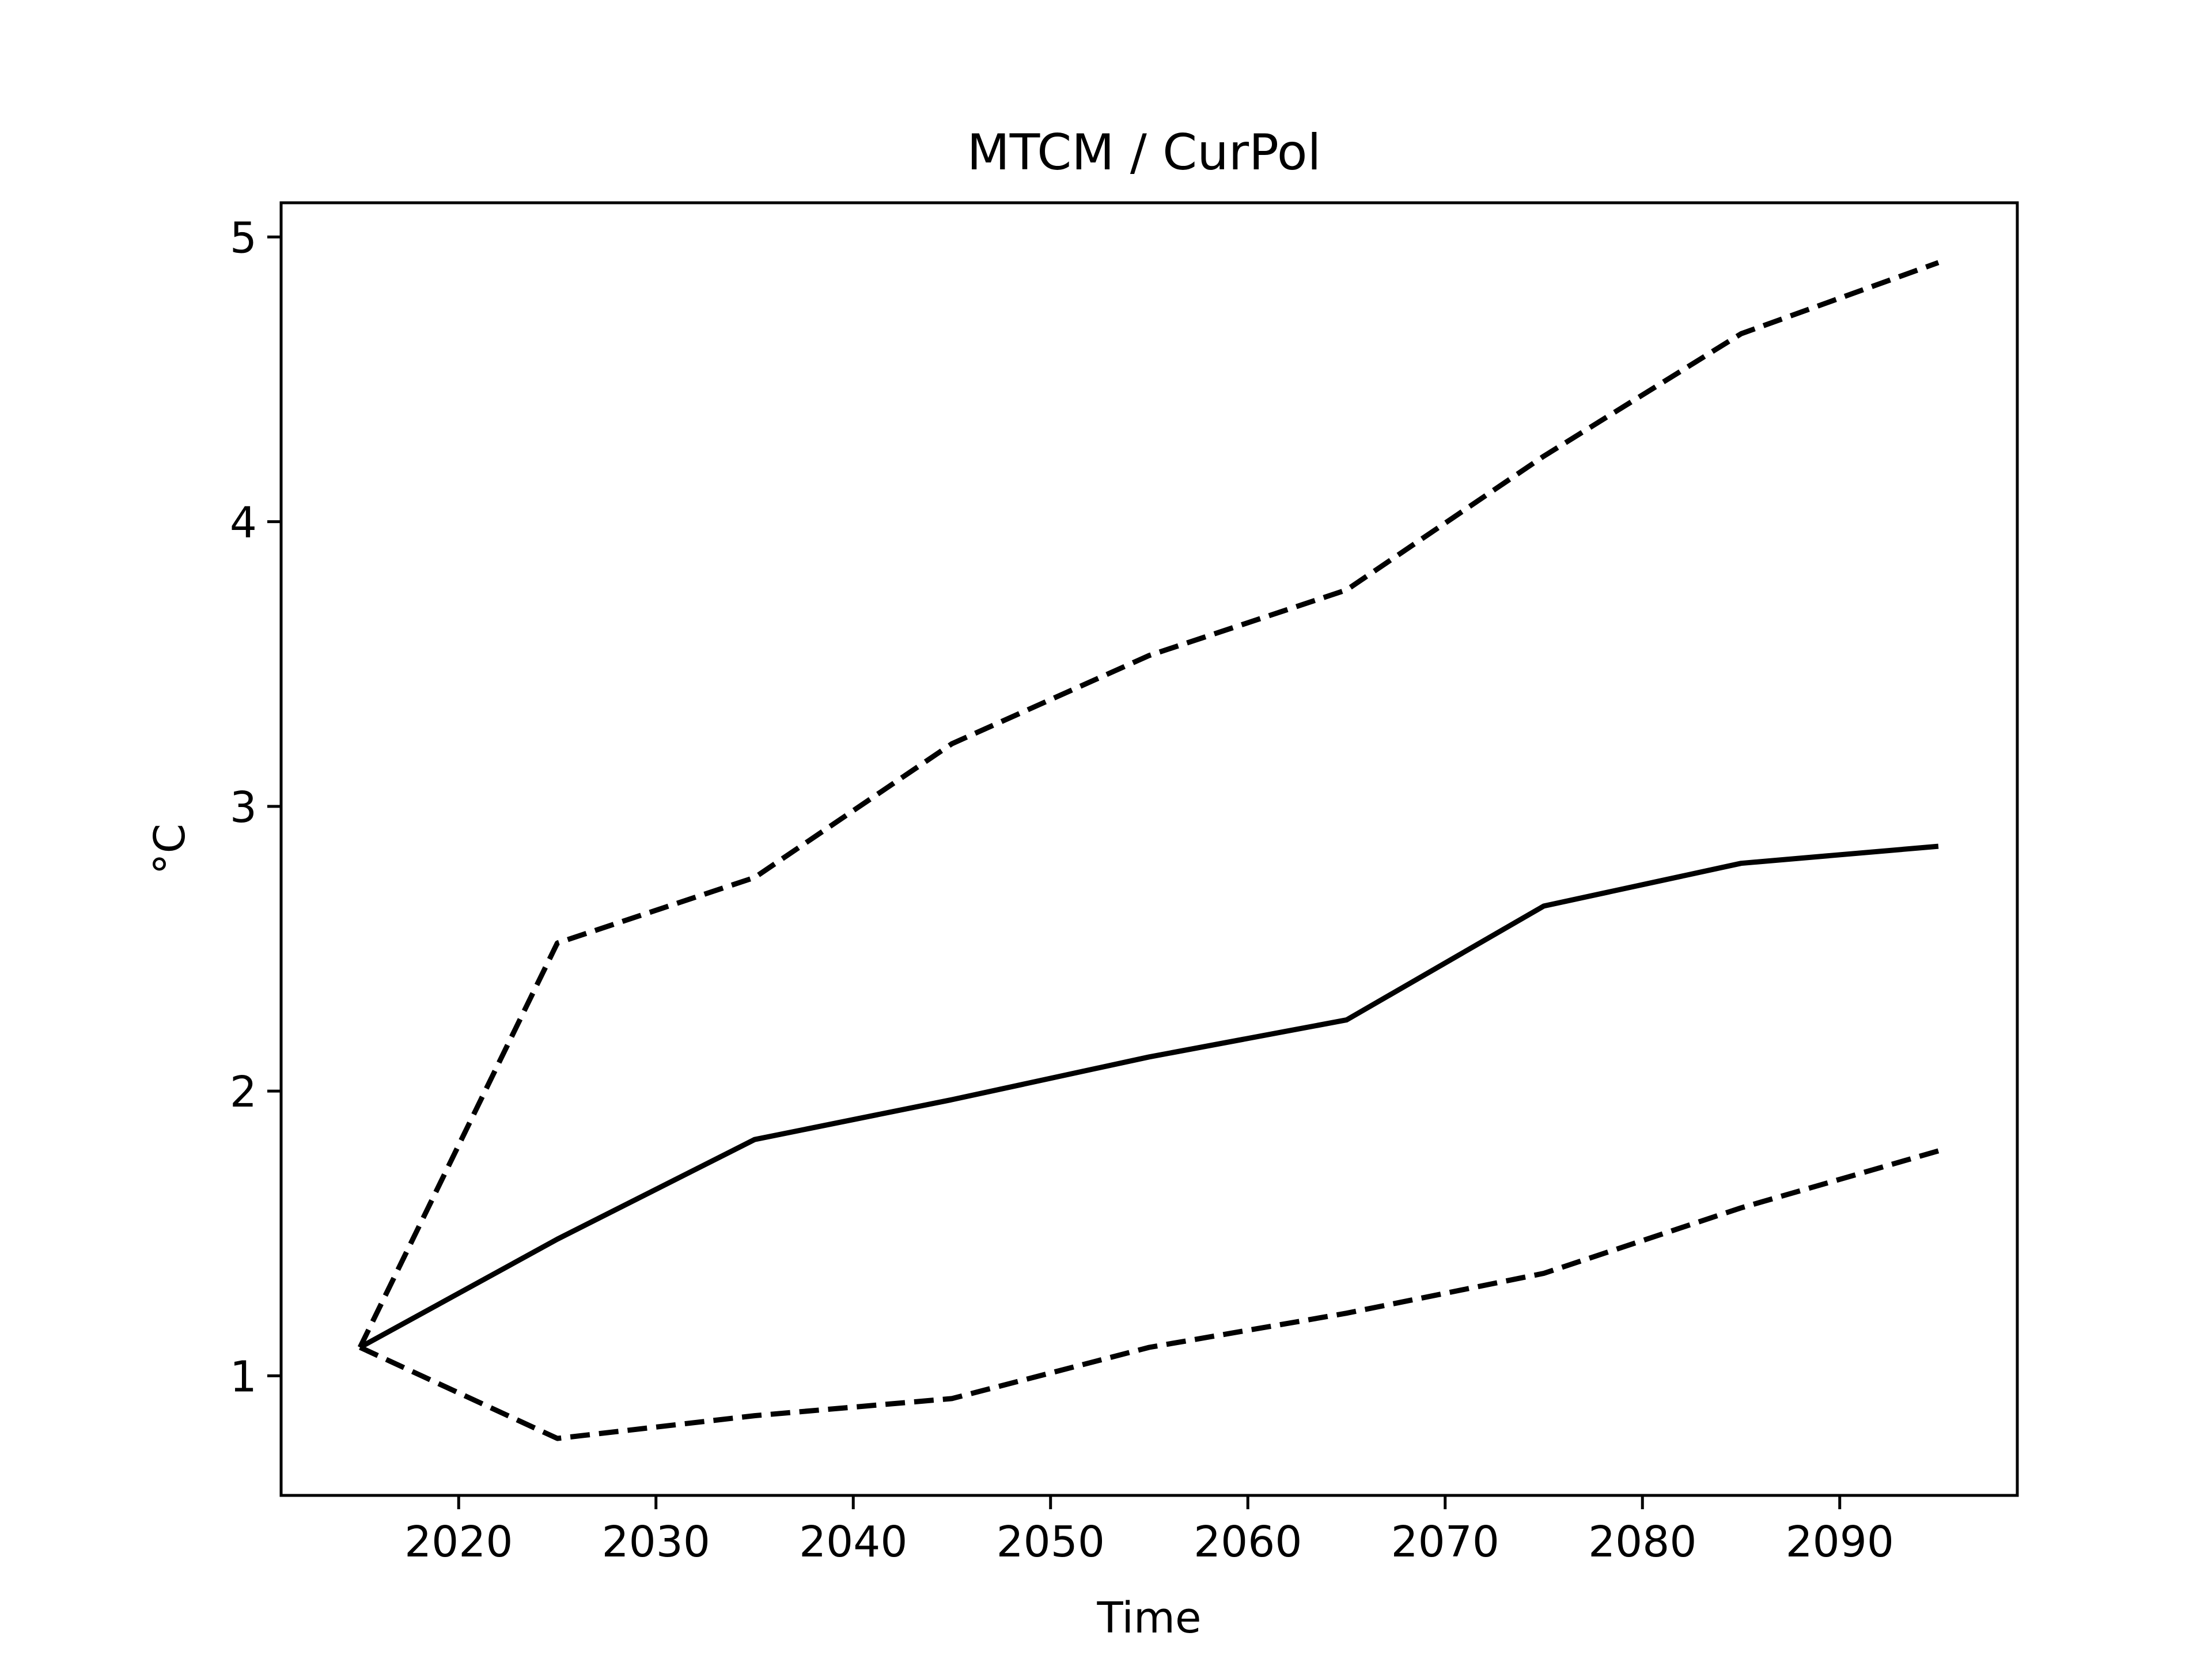 This screenshot has width=2212, height=1659. Describe the element at coordinates (656, 1542) in the screenshot. I see `x-tick-label: 2030` at that location.